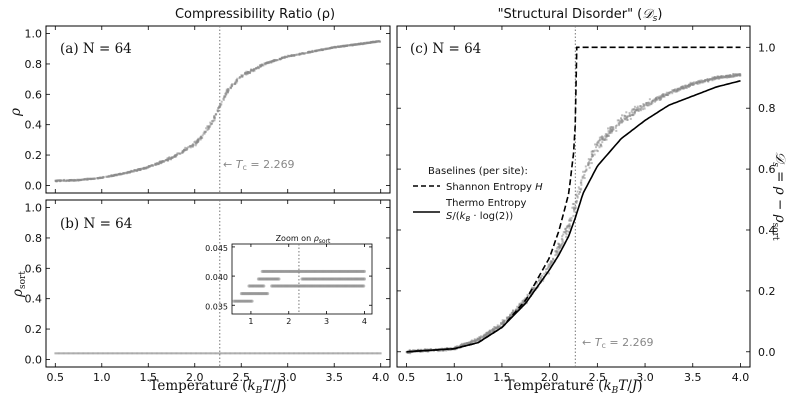 This screenshot has height=404, width=793. I want to click on ytick-label: 0.8, so click(767, 108).